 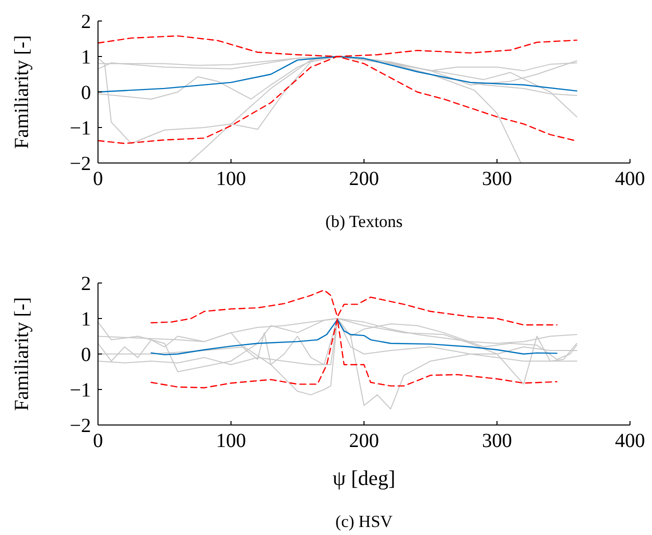 I want to click on text: (b) Textons, so click(x=364, y=221).